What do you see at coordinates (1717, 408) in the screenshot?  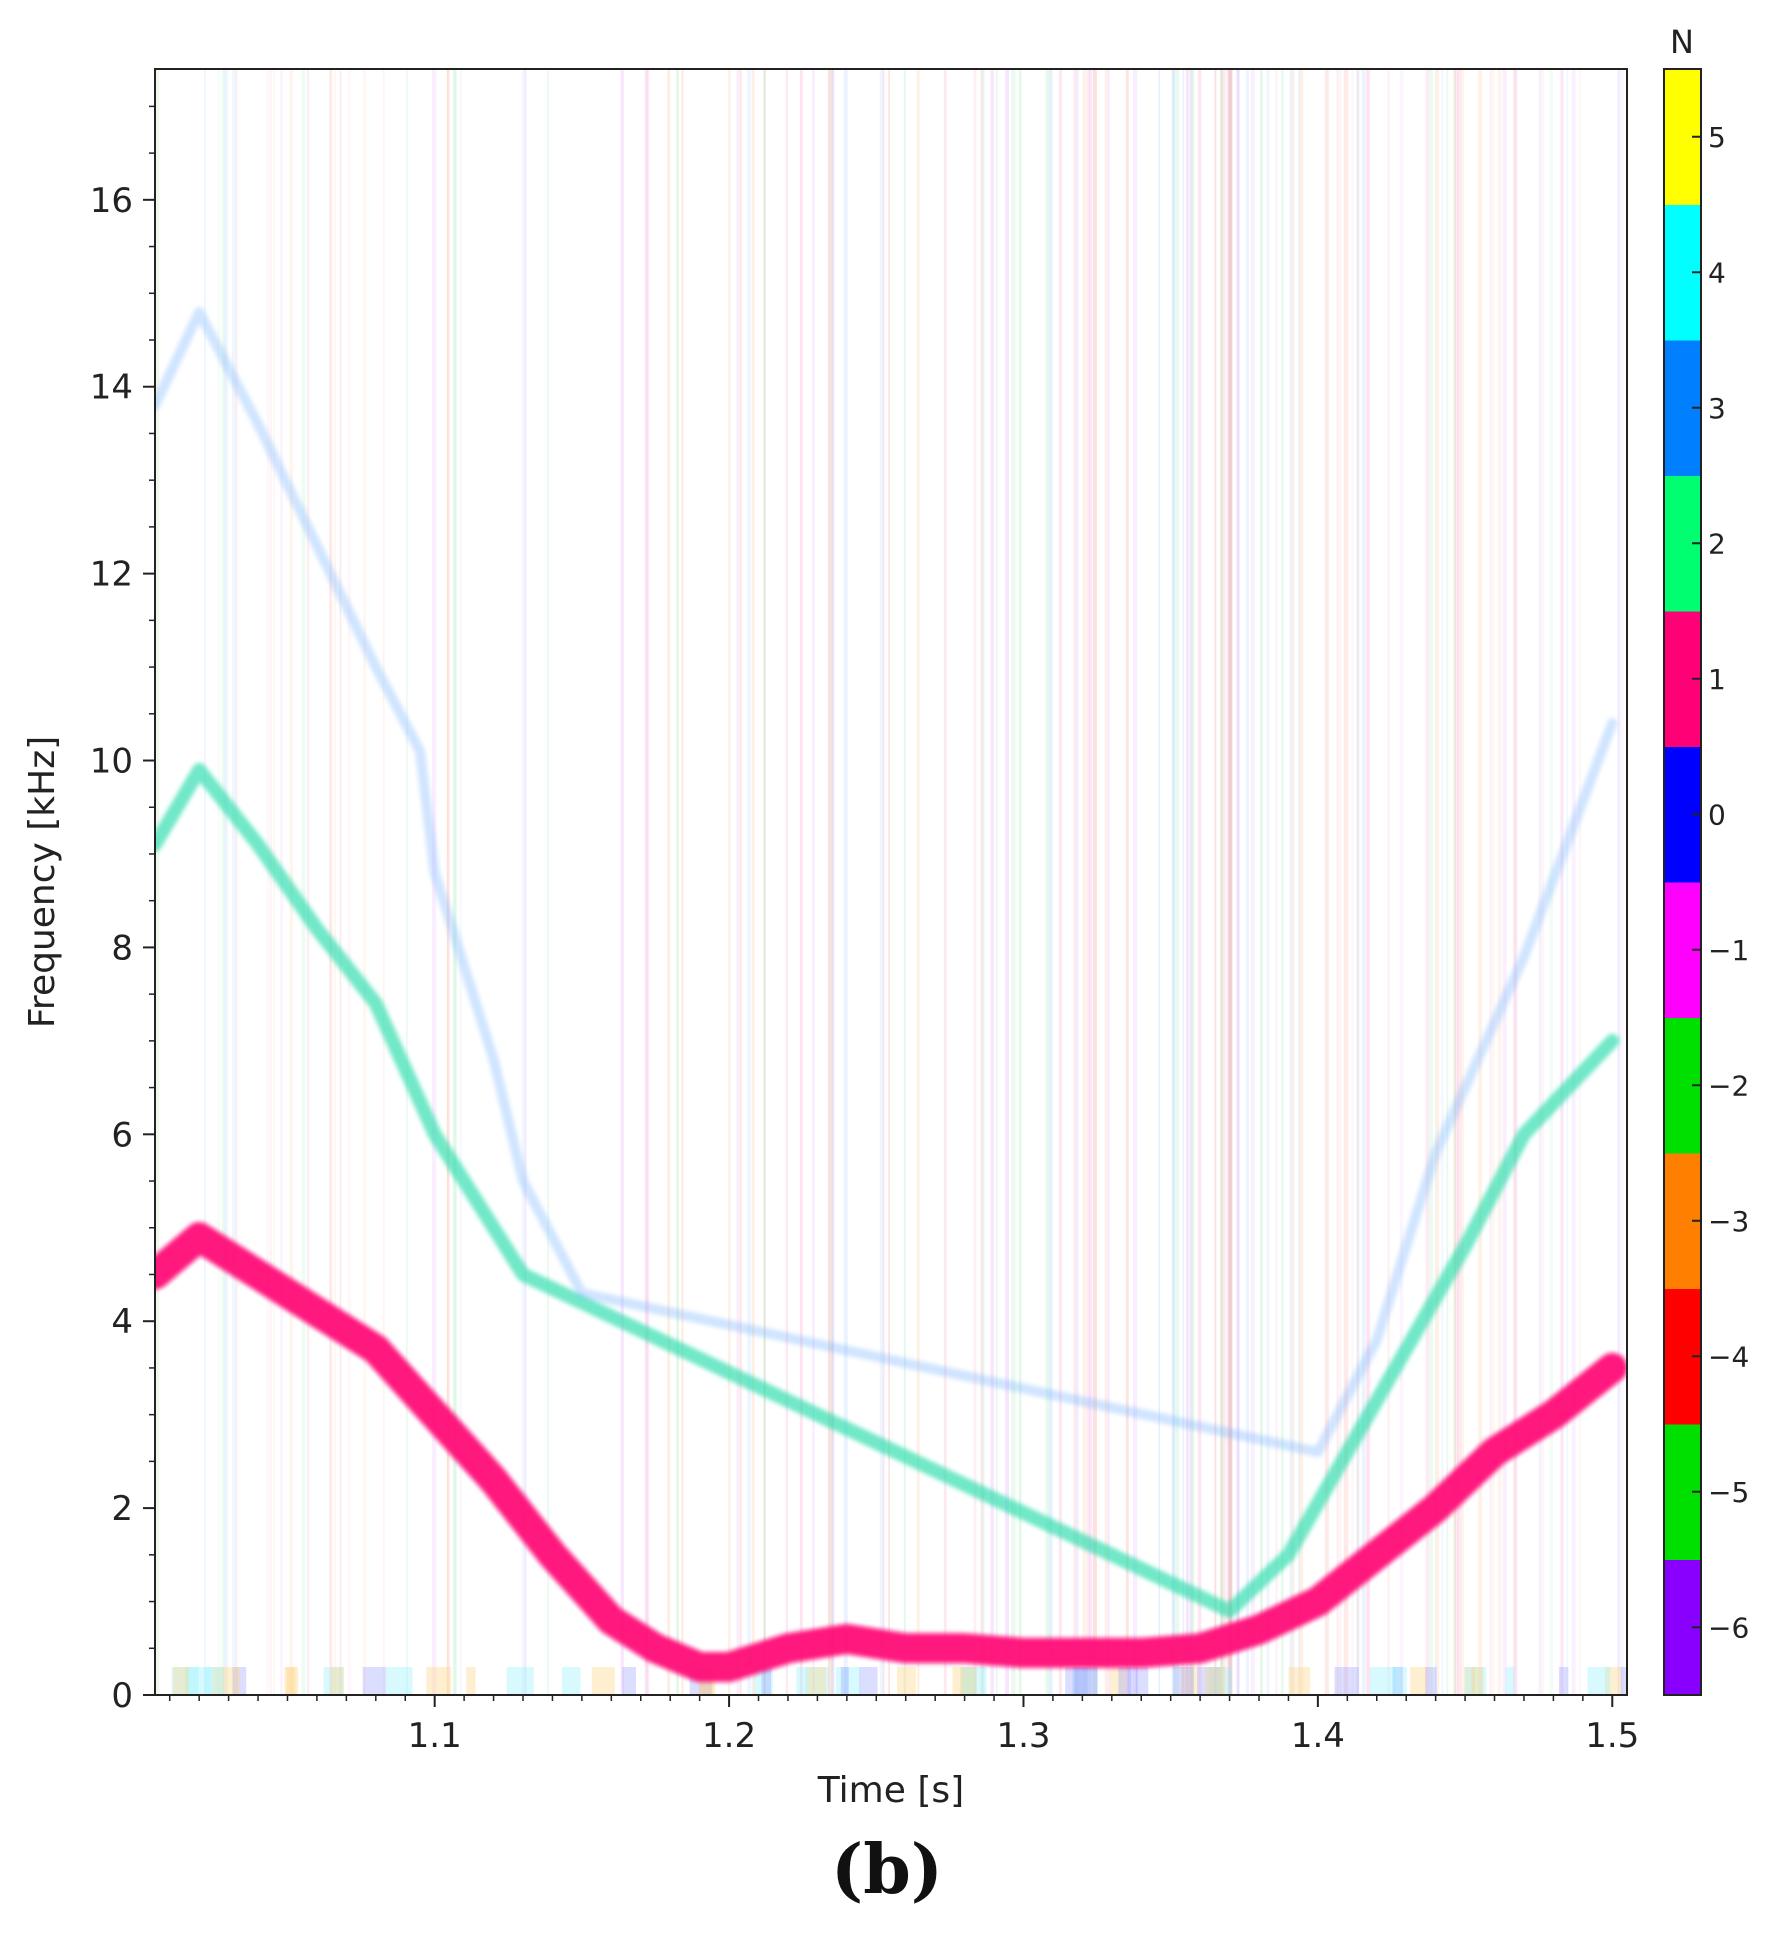 I see `colorbar-tick-label: 3` at bounding box center [1717, 408].